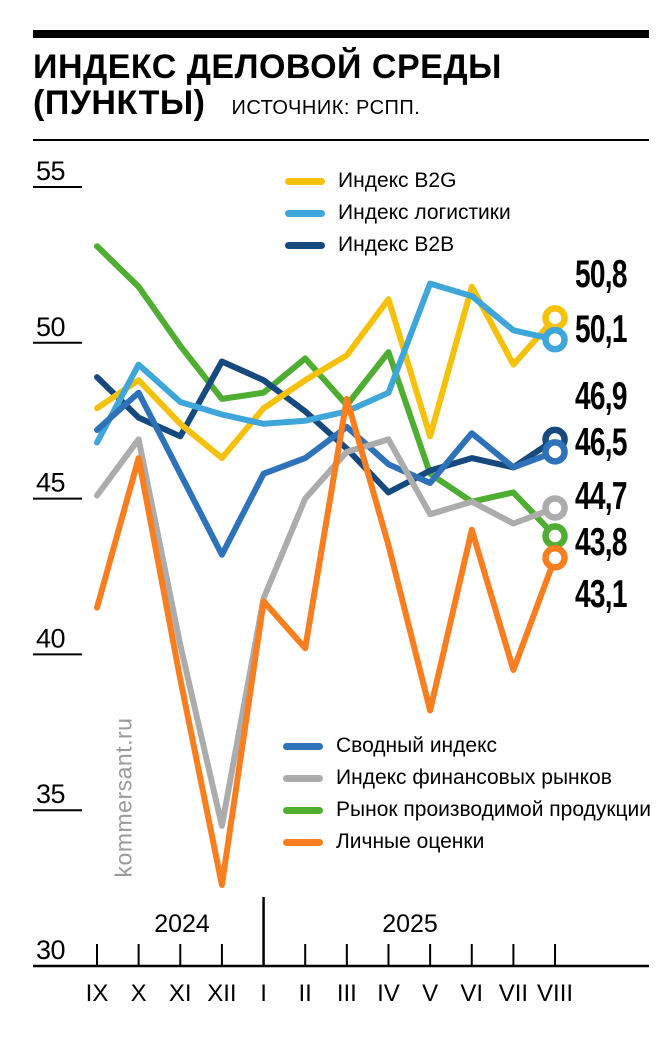 This screenshot has height=1058, width=660. Describe the element at coordinates (410, 924) in the screenshot. I see `year-label: 2025` at that location.